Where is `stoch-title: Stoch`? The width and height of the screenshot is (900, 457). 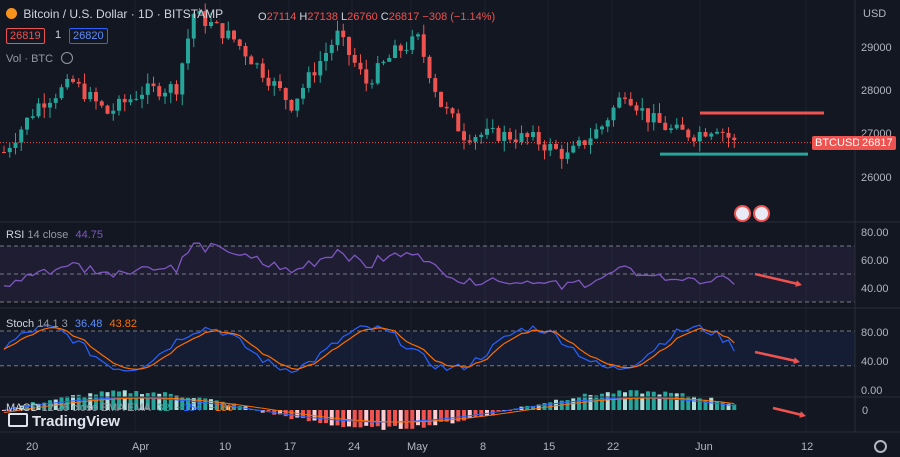
stoch-title: Stoch is located at coordinates (20, 324).